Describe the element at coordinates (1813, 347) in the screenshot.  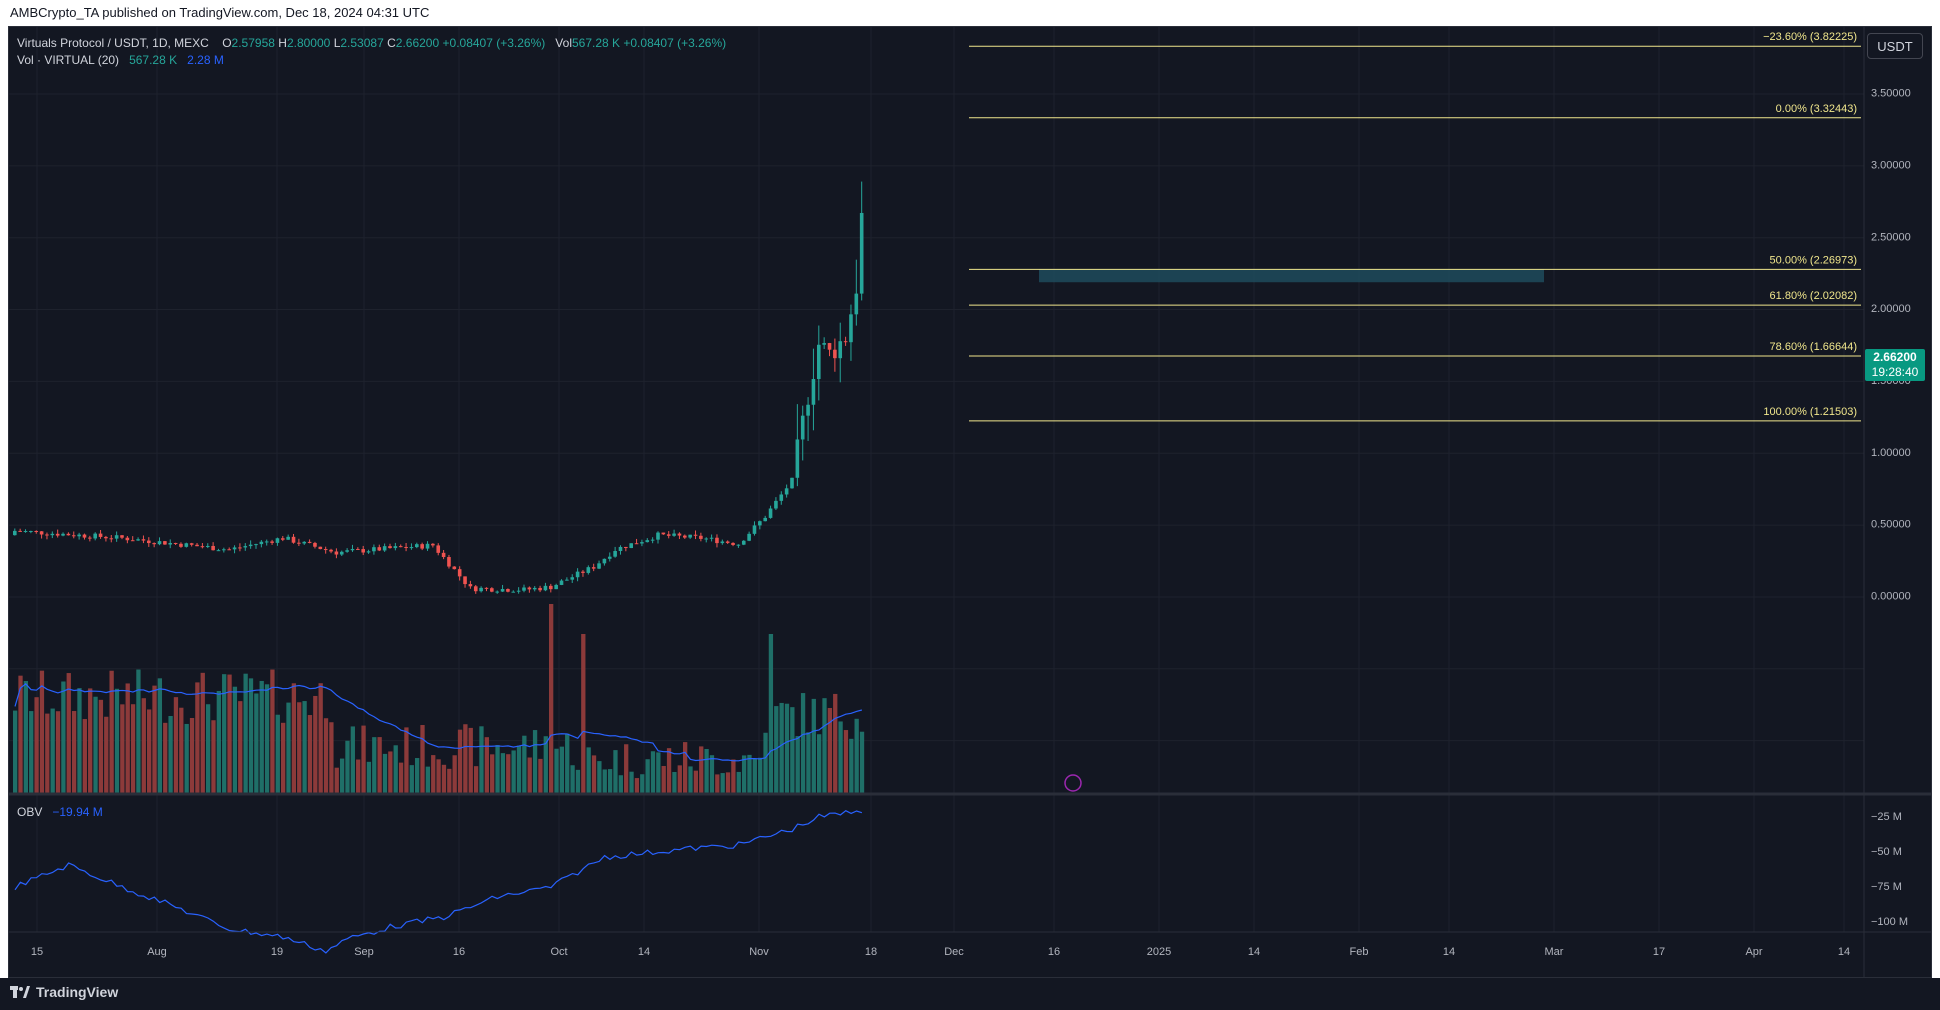
I see `fib-level-label: 78.60% (1.66644)` at that location.